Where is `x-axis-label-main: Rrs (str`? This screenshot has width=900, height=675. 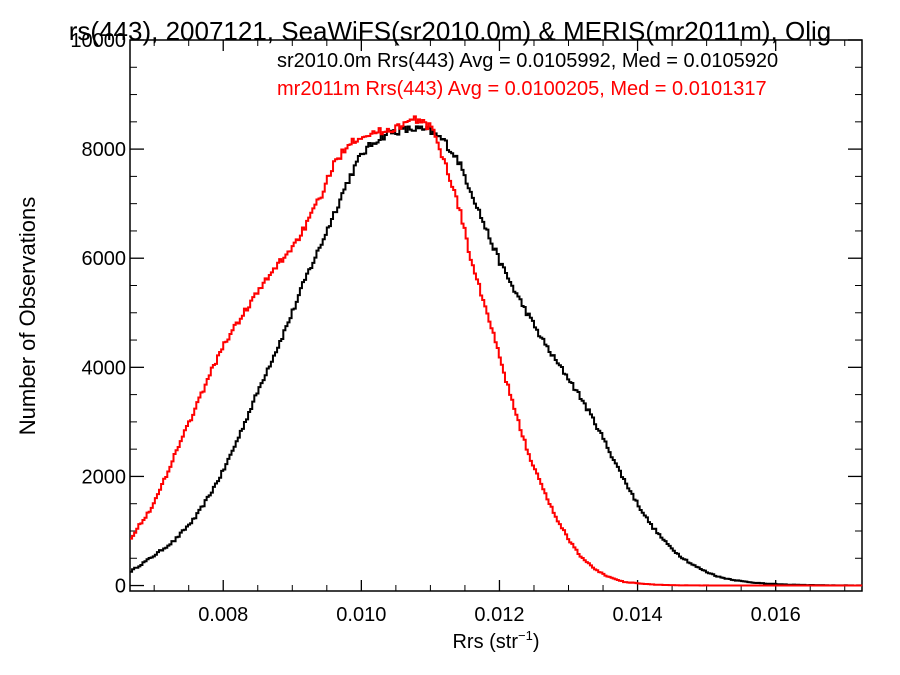
x-axis-label-main: Rrs (str is located at coordinates (485, 642).